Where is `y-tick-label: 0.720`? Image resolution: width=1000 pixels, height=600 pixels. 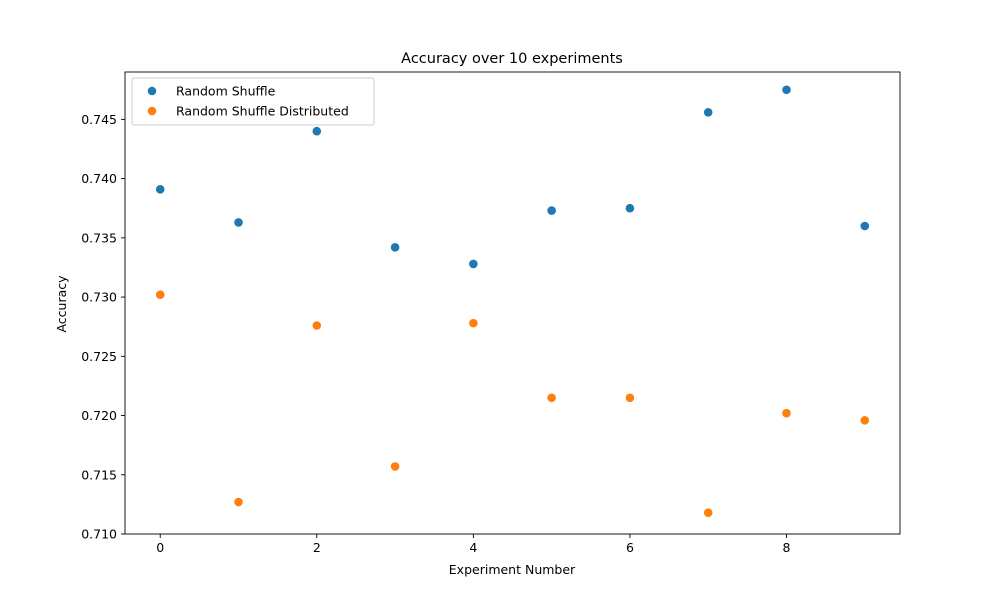 y-tick-label: 0.720 is located at coordinates (99, 415).